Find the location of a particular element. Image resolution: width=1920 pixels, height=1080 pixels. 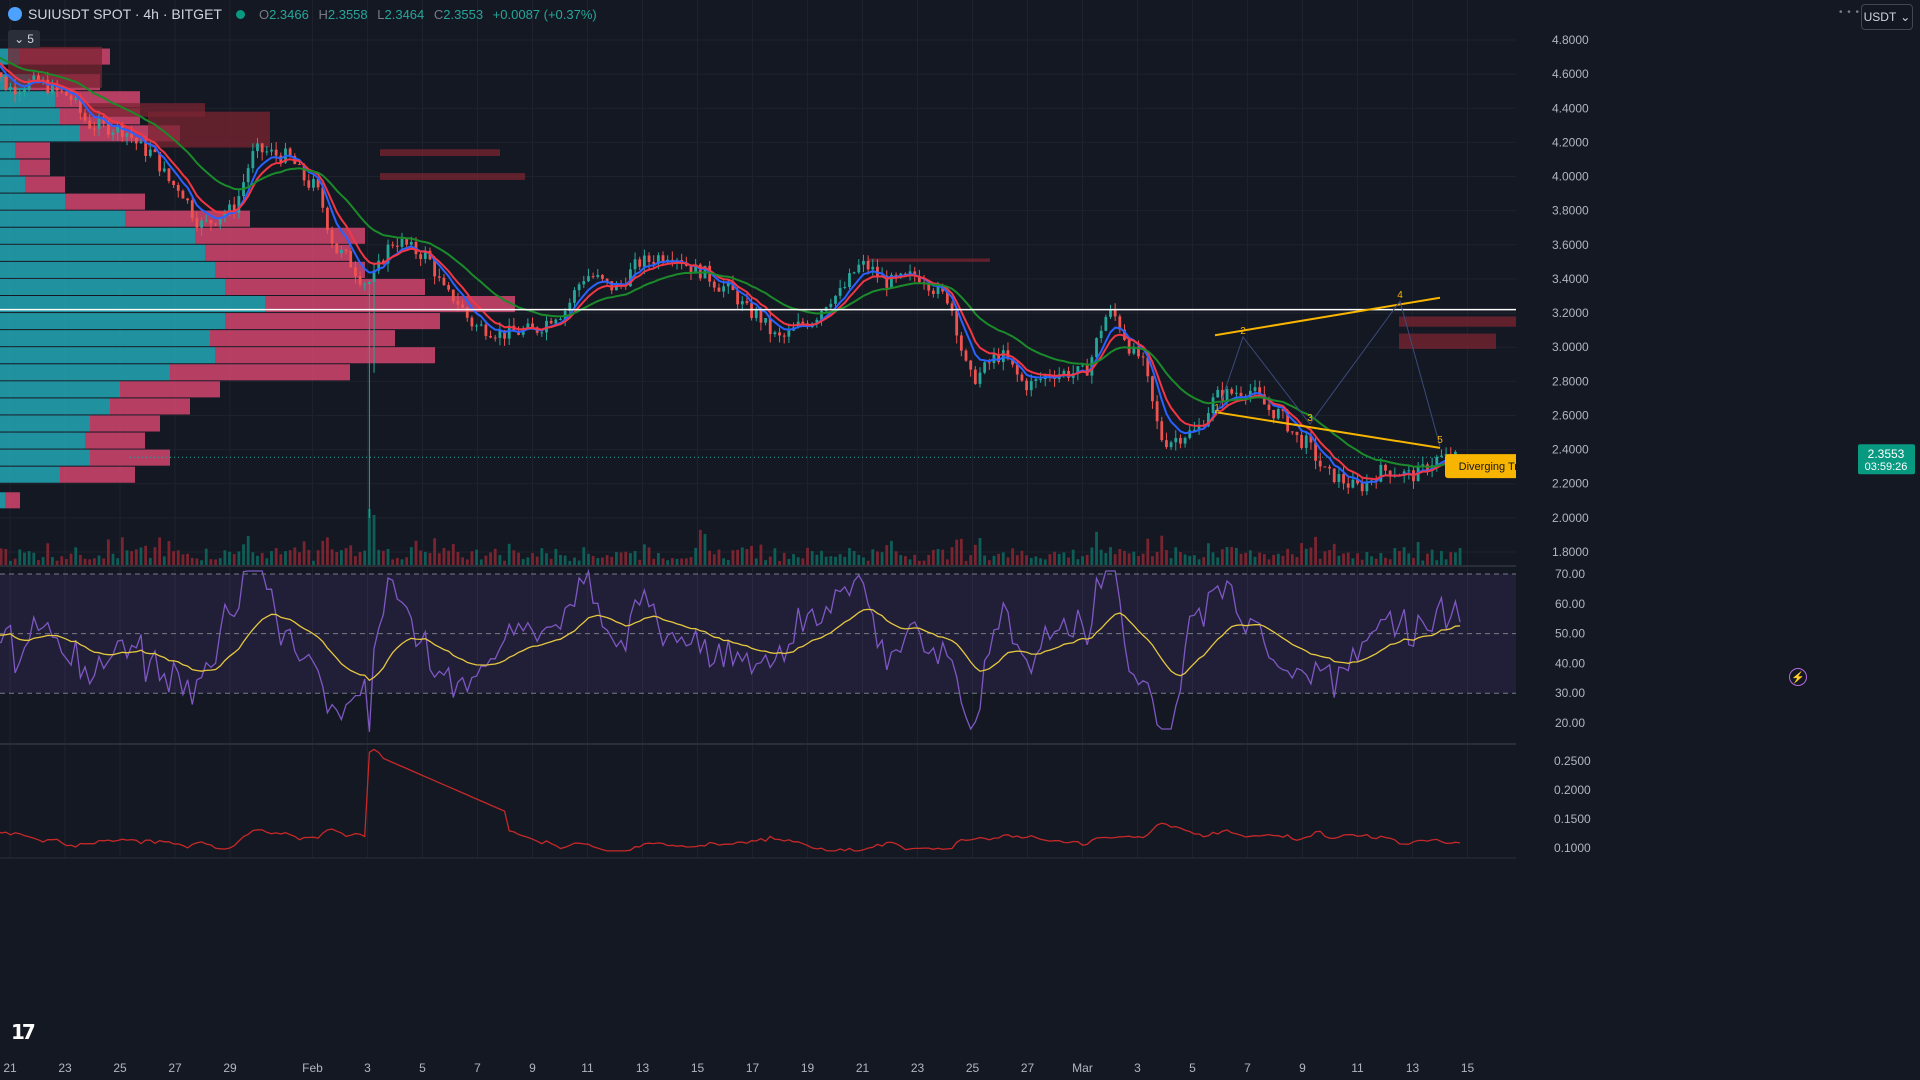

time-tick-label: 25 is located at coordinates (120, 1068).